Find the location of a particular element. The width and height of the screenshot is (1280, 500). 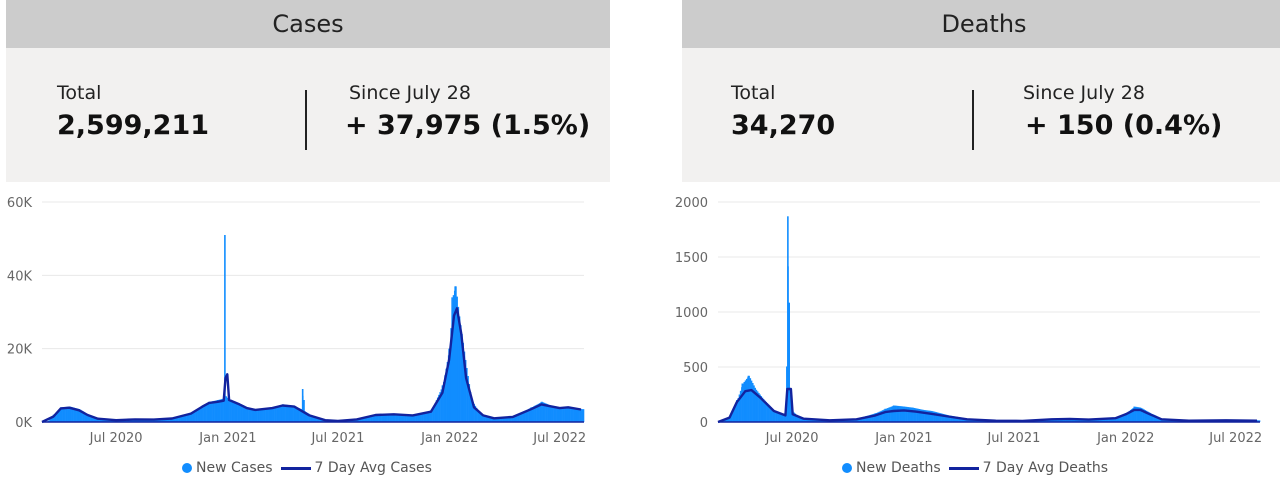

x-tick-label: Jul 2021 is located at coordinates (1013, 438).